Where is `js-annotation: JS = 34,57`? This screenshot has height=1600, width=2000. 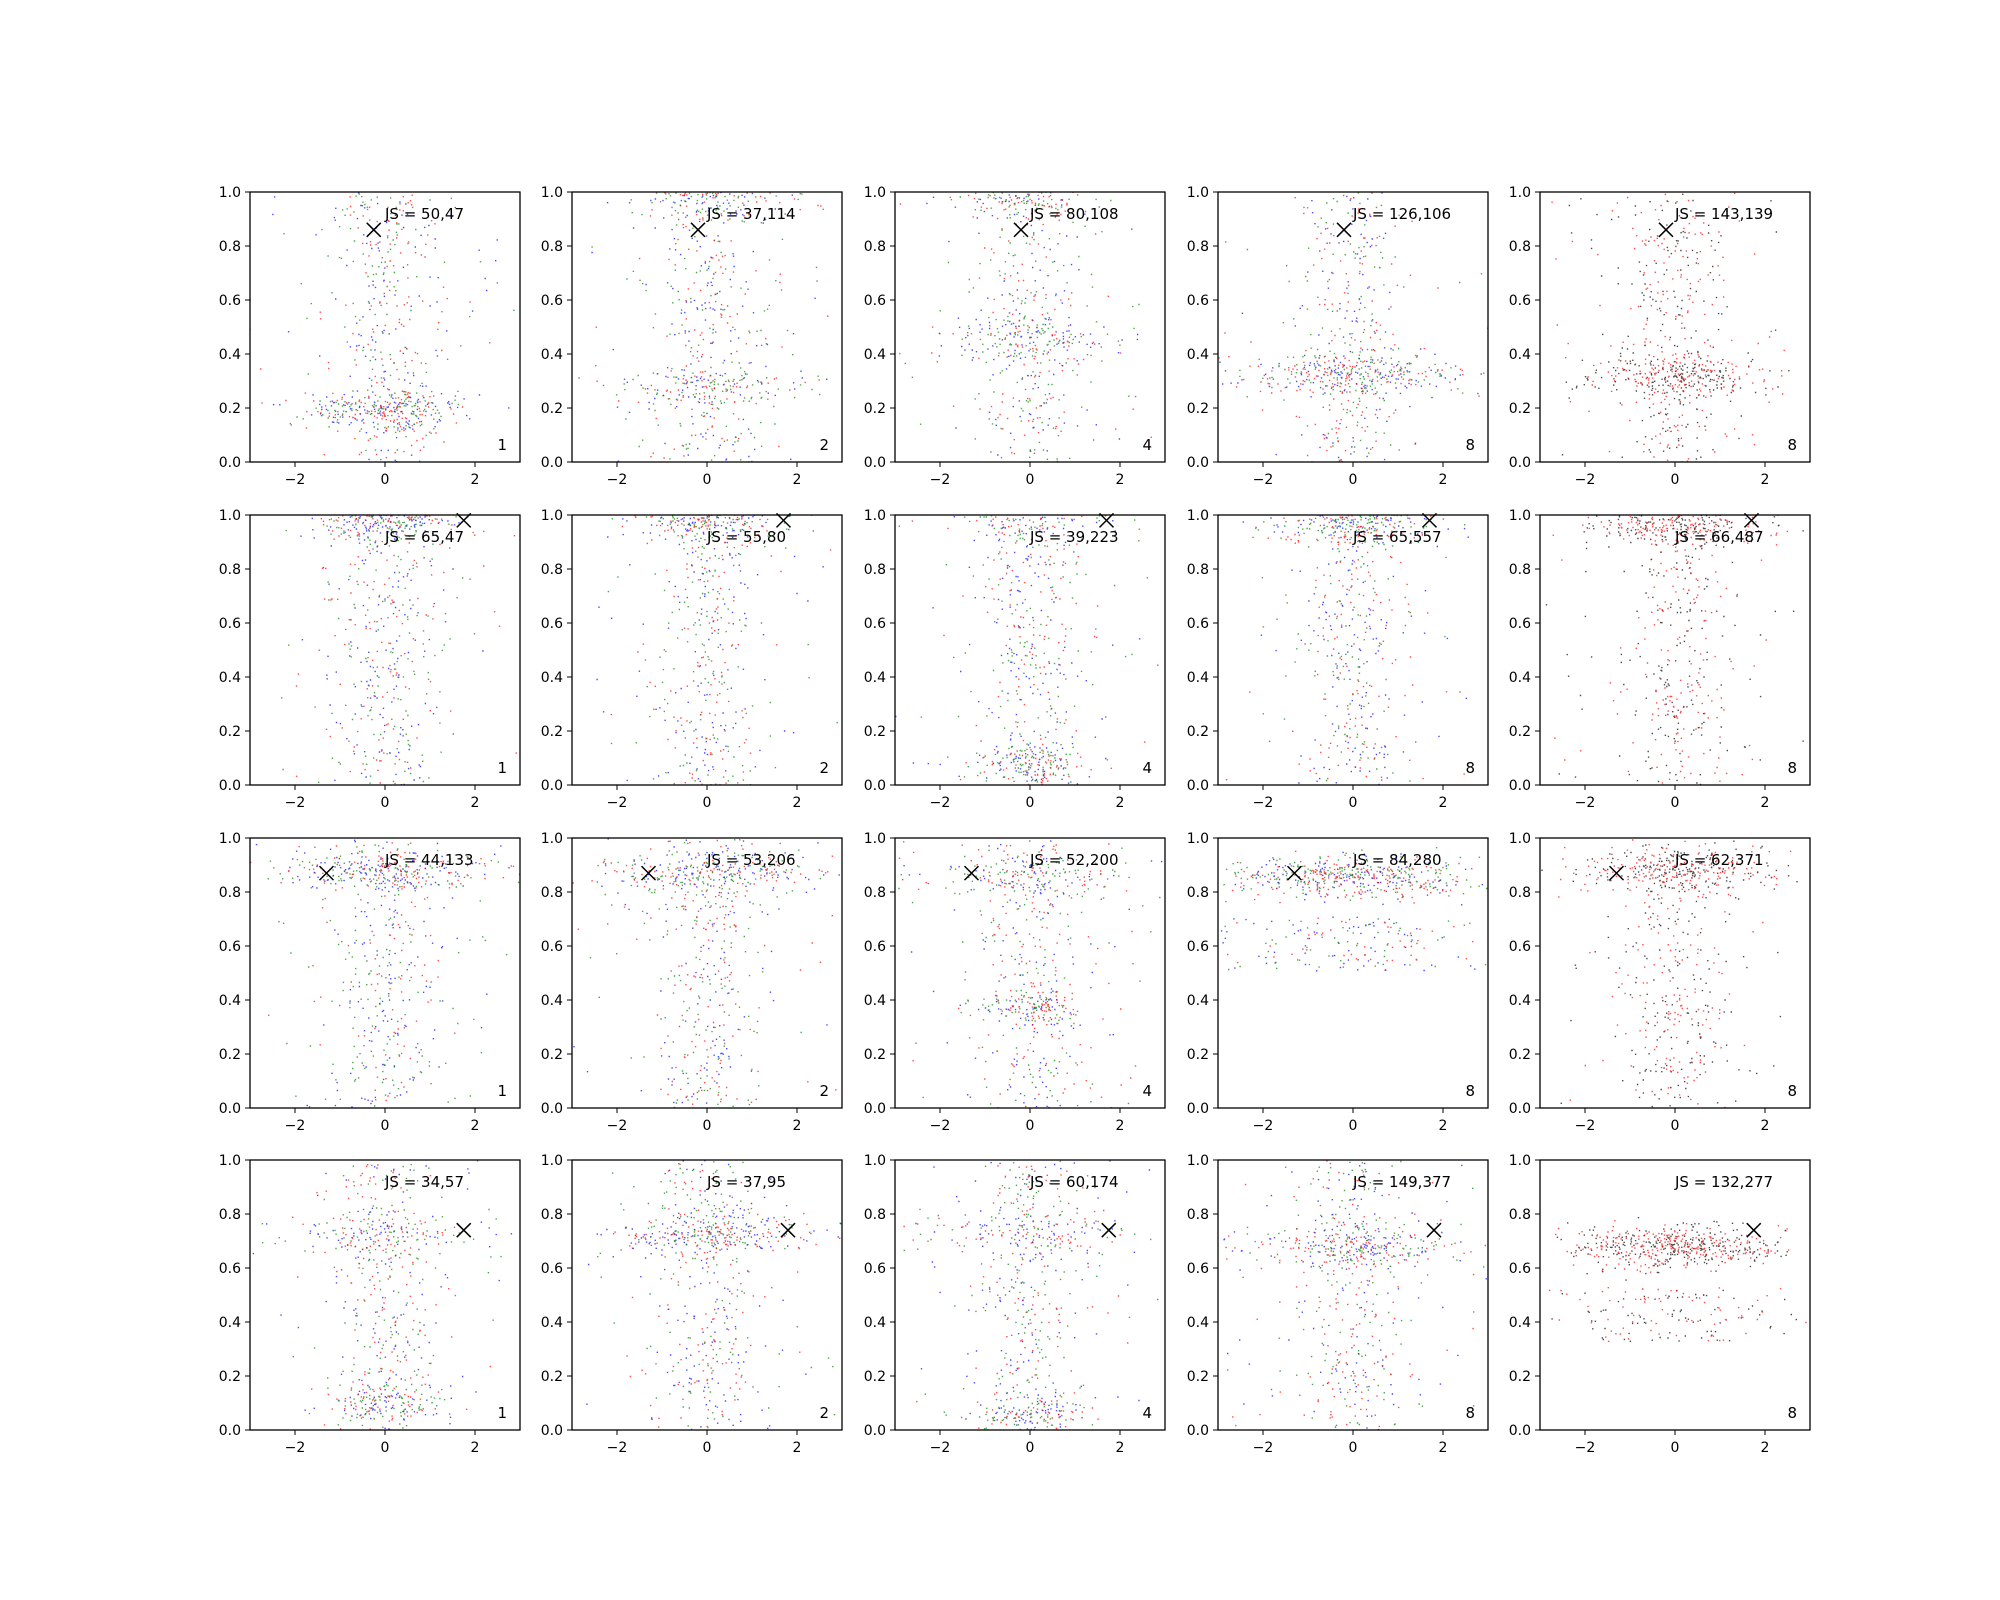
js-annotation: JS = 34,57 is located at coordinates (424, 1182).